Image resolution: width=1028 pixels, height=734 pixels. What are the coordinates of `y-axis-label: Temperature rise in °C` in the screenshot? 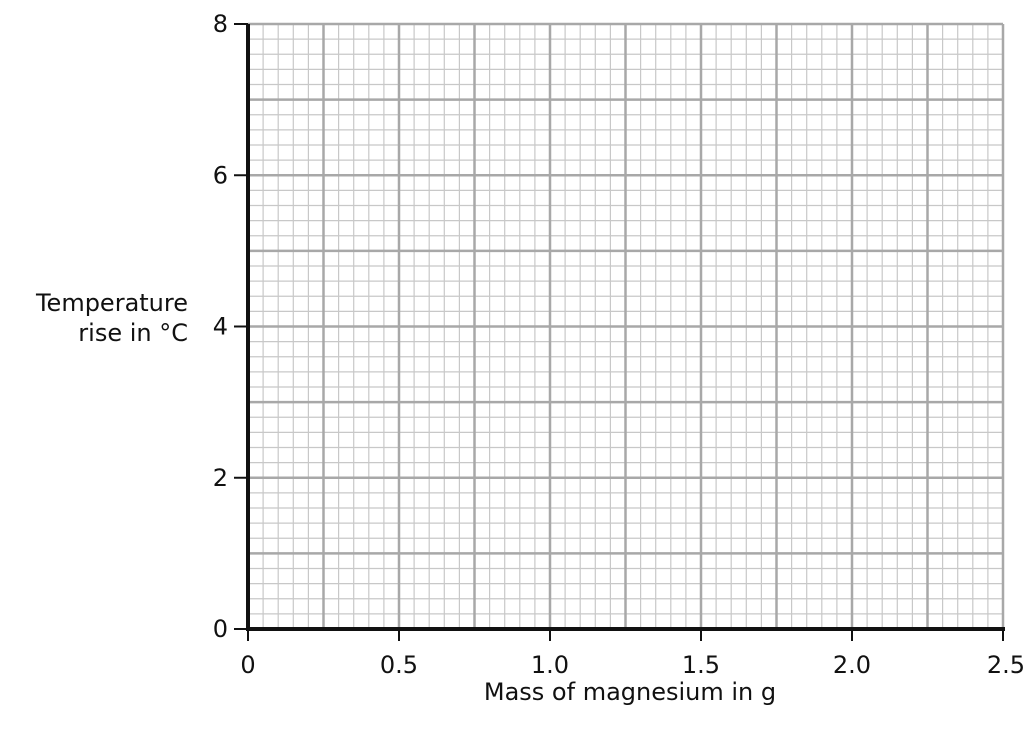 It's located at (98, 318).